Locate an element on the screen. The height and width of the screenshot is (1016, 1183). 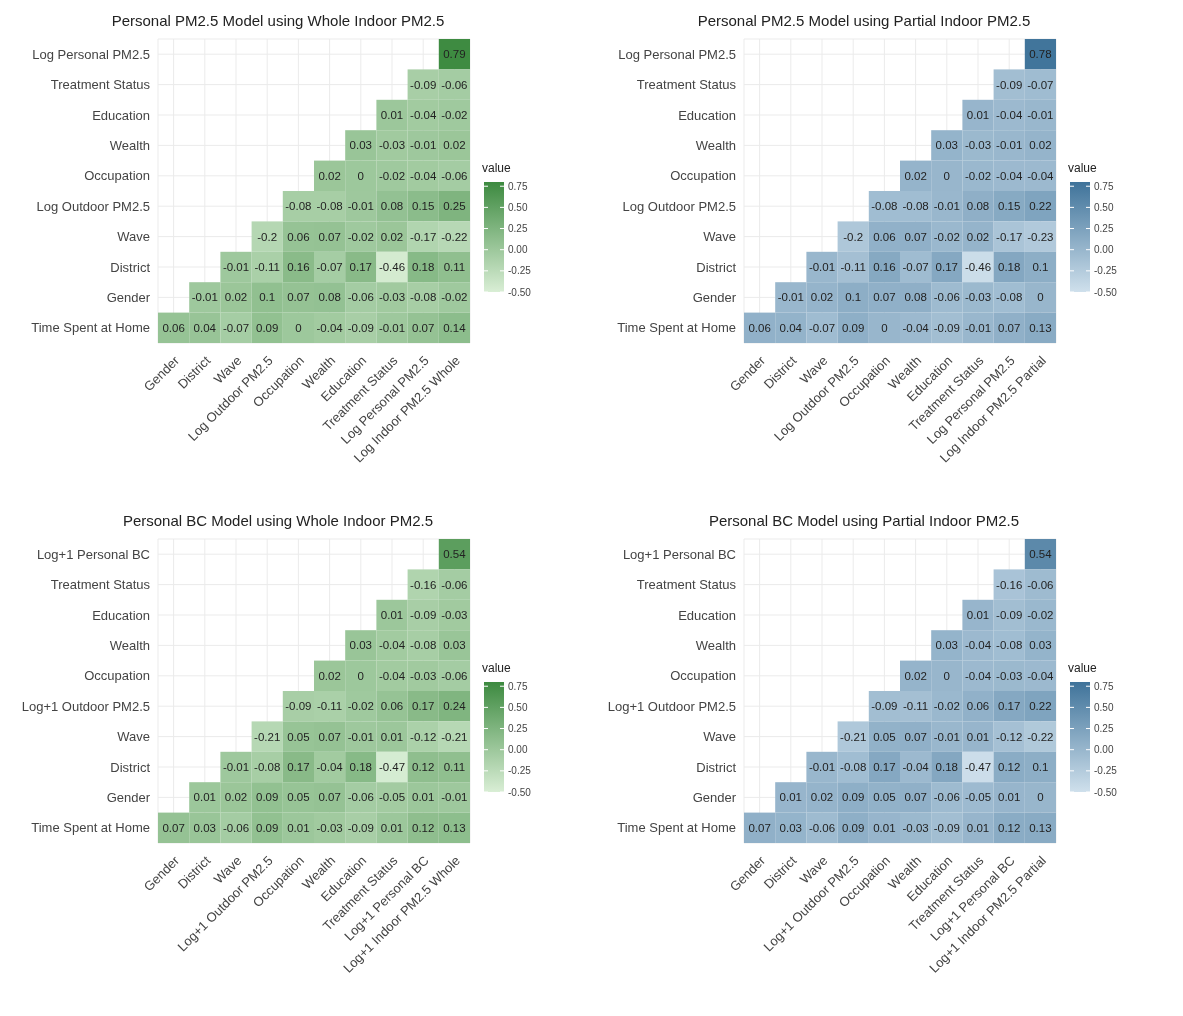
y-tick-label: Time Spent at Home is located at coordinates (90, 828).